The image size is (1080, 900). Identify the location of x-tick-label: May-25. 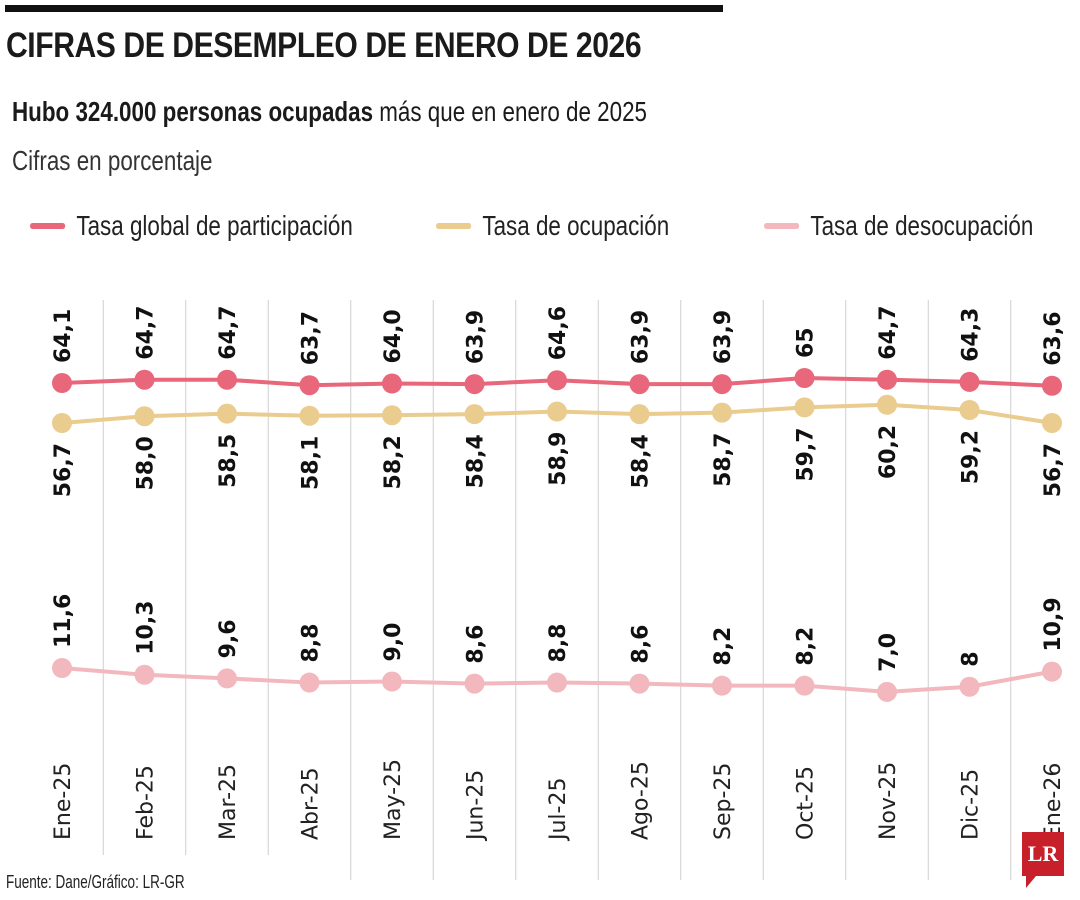
(393, 799).